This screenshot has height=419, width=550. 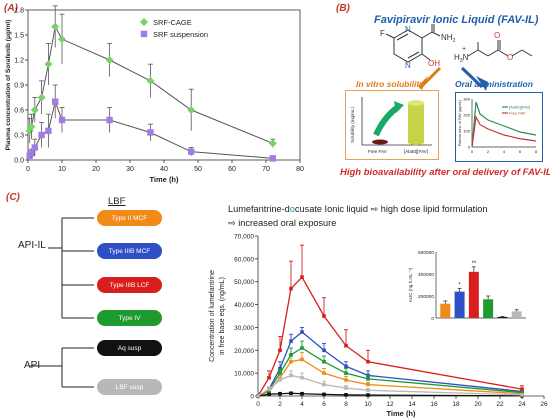 I want to click on a-ytick-label-5: 1.5, so click(x=19, y=36).